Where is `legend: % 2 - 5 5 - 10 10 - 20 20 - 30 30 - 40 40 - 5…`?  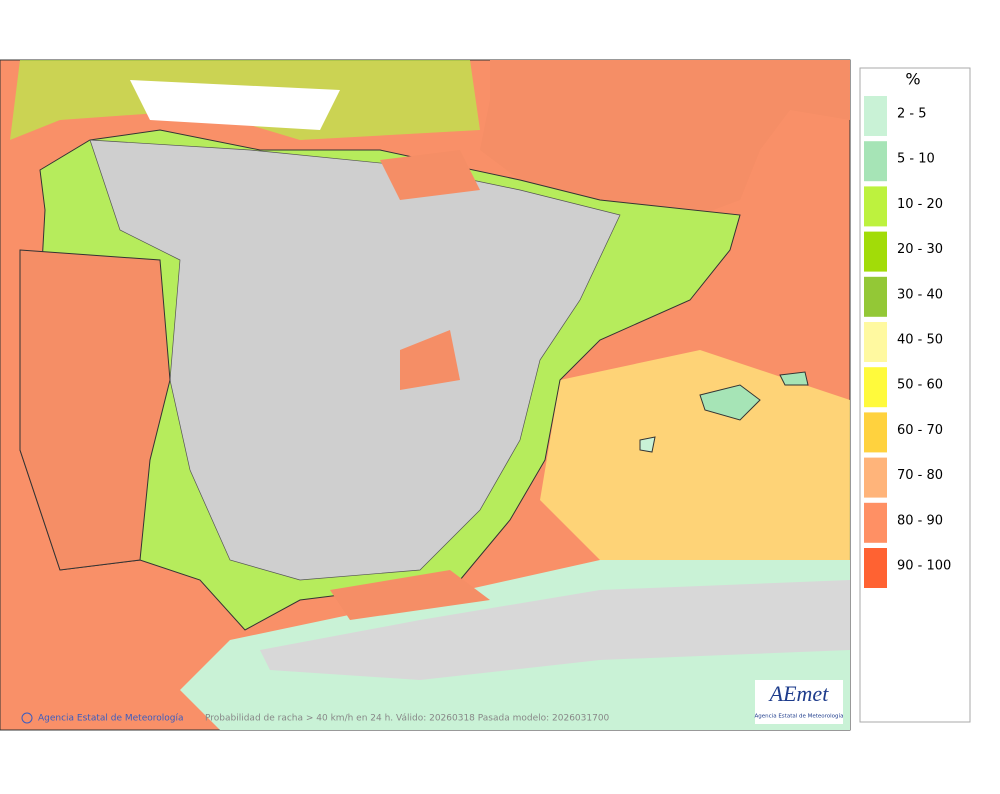
legend: % 2 - 5 5 - 10 10 - 20 20 - 30 30 - 40 40 - 5… is located at coordinates (915, 395).